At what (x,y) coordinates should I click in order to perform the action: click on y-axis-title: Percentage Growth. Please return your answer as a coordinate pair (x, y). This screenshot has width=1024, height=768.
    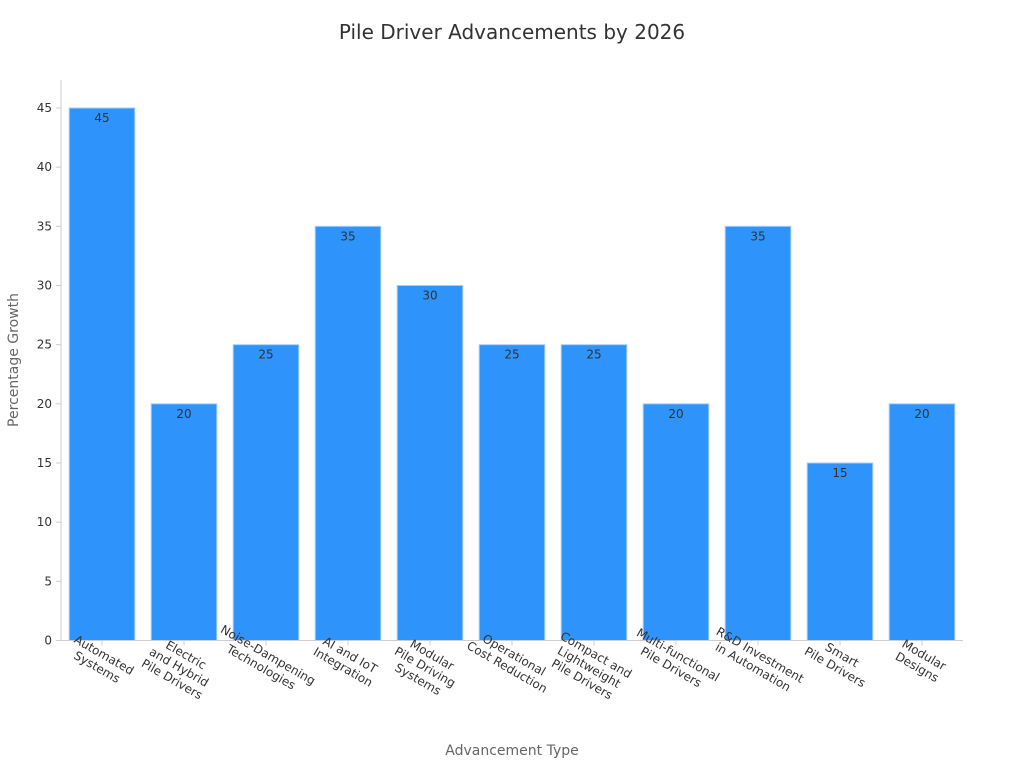
    Looking at the image, I should click on (14, 360).